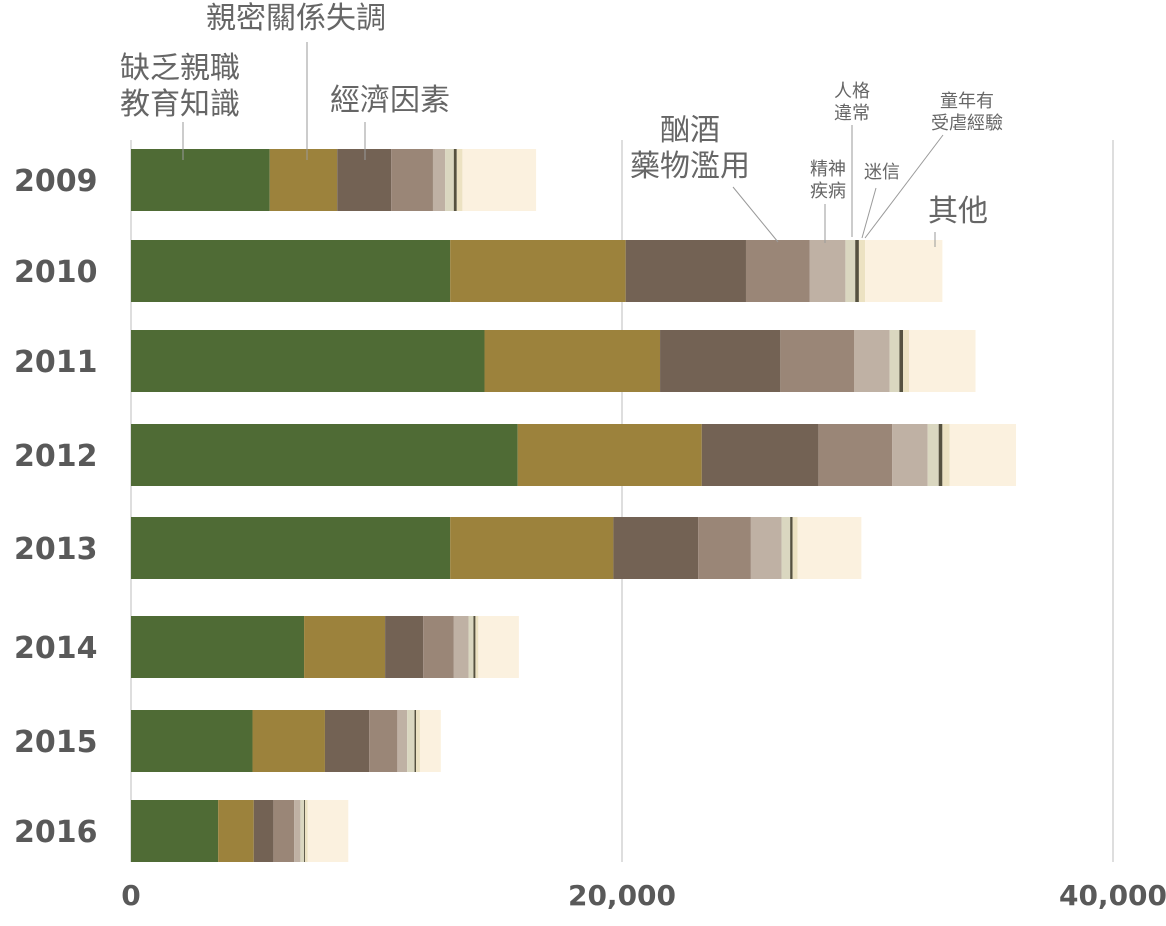 The image size is (1166, 926). Describe the element at coordinates (828, 169) in the screenshot. I see `annotation-label: 精神` at that location.